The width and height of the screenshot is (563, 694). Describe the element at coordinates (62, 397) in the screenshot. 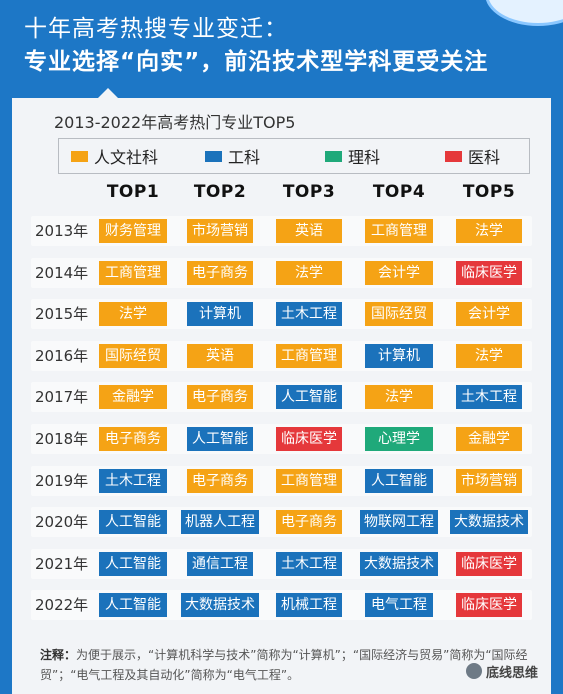

I see `row-year-label: 2017年` at that location.